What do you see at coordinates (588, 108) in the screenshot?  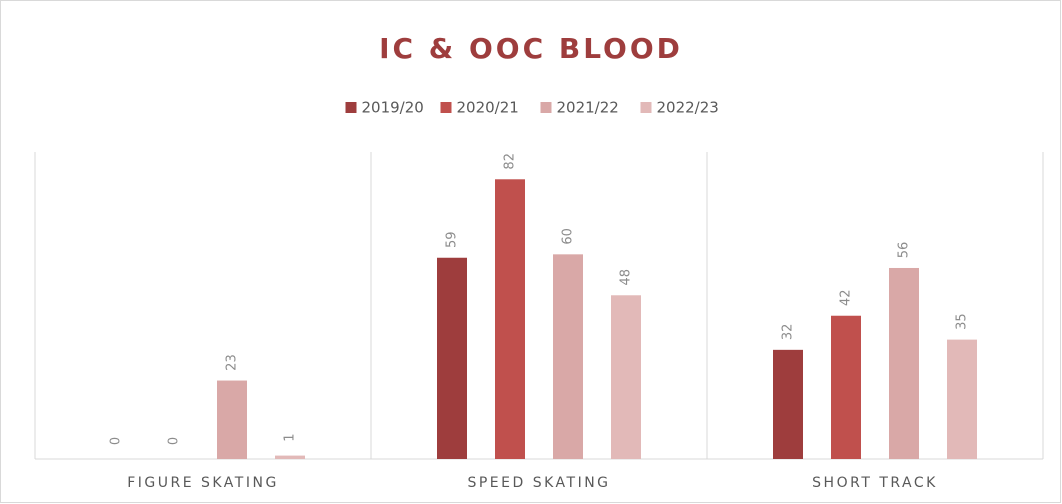 I see `legend-label: 2021/22` at bounding box center [588, 108].